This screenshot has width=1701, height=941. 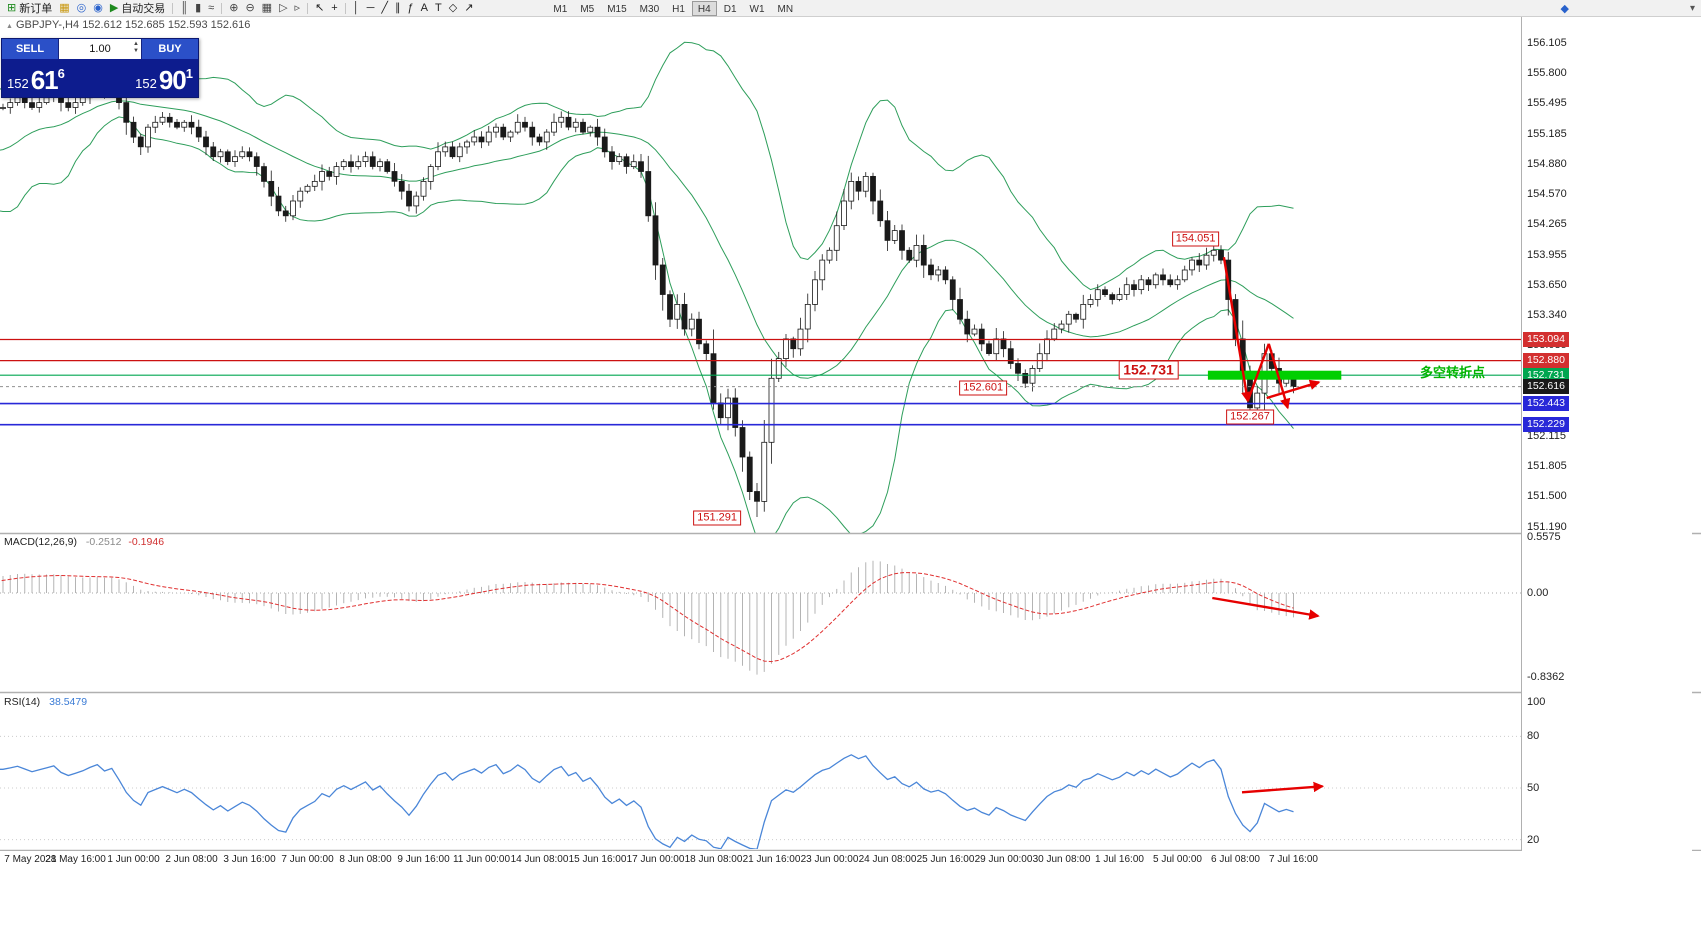 What do you see at coordinates (560, 9) in the screenshot?
I see `timeframe-m1-button: M1` at bounding box center [560, 9].